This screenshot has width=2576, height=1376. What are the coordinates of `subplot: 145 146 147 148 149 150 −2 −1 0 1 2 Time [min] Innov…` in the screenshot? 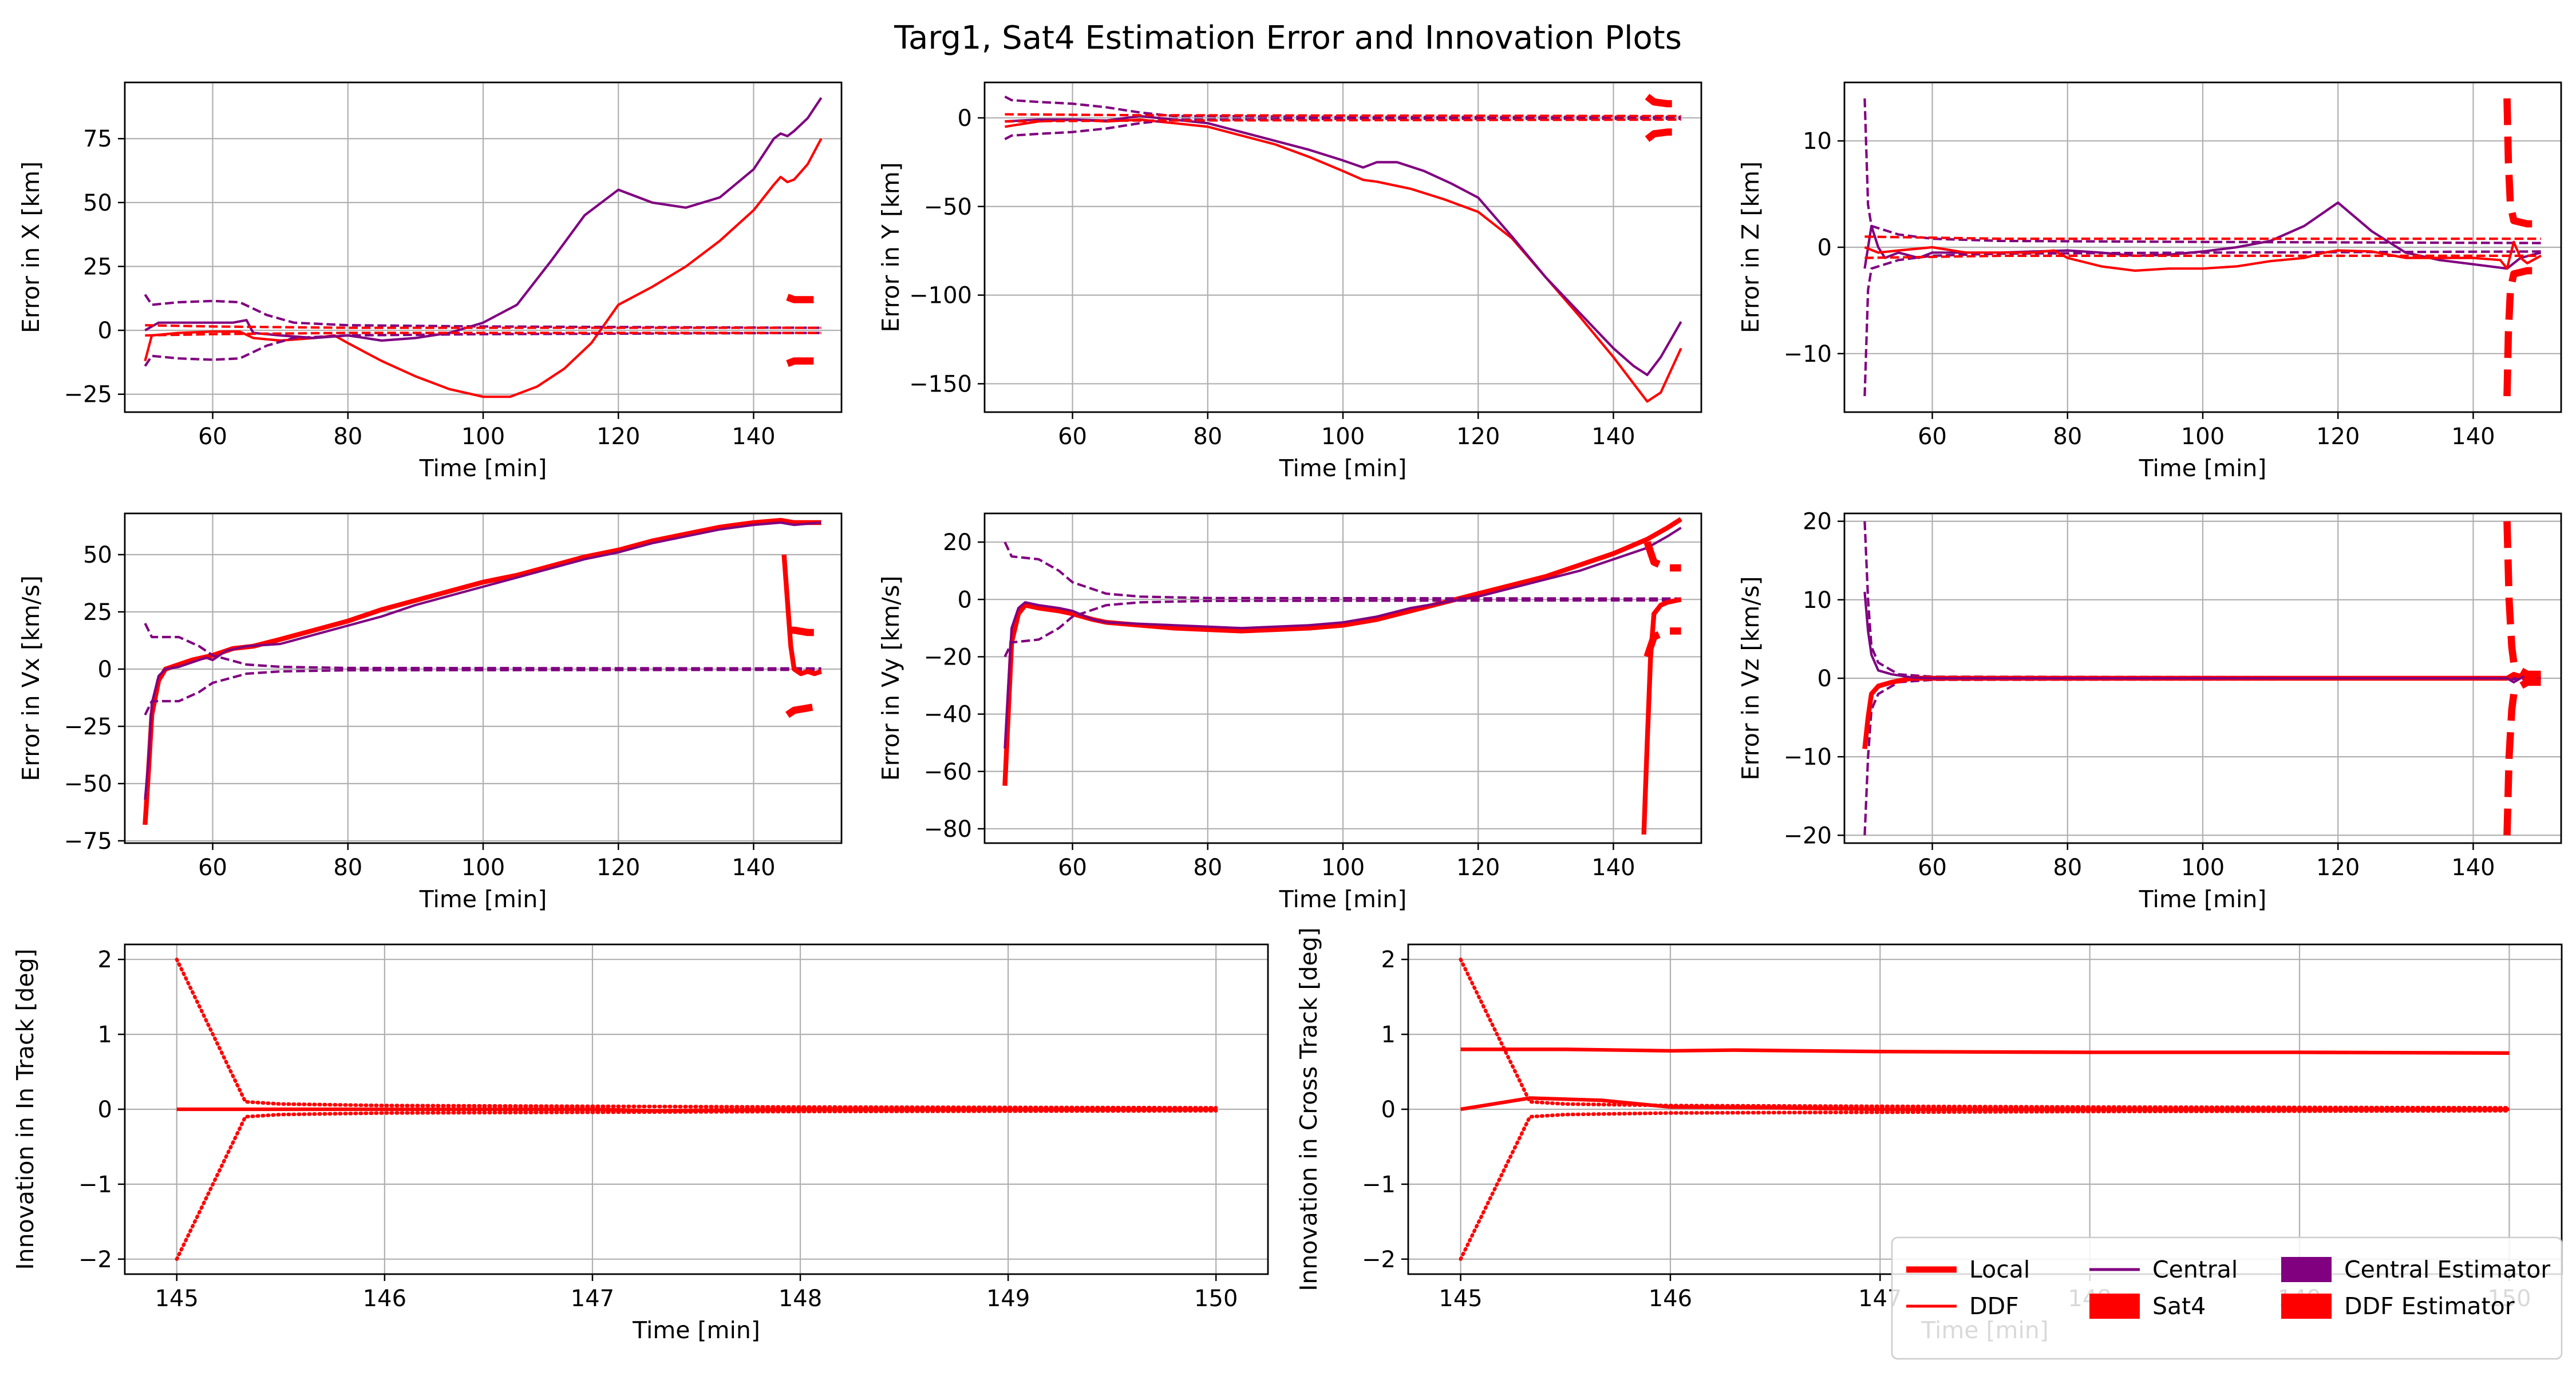 It's located at (640, 1143).